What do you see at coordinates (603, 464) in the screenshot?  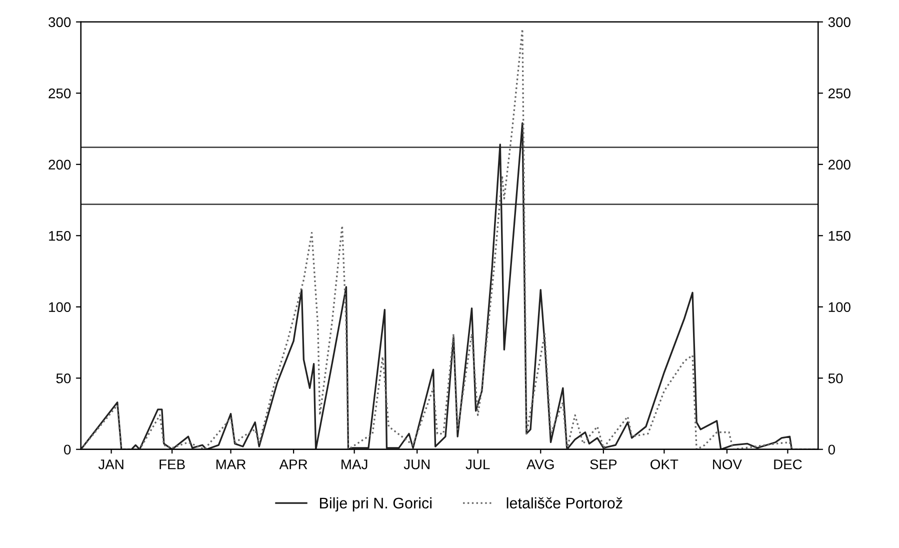 I see `x-tick-label: SEP` at bounding box center [603, 464].